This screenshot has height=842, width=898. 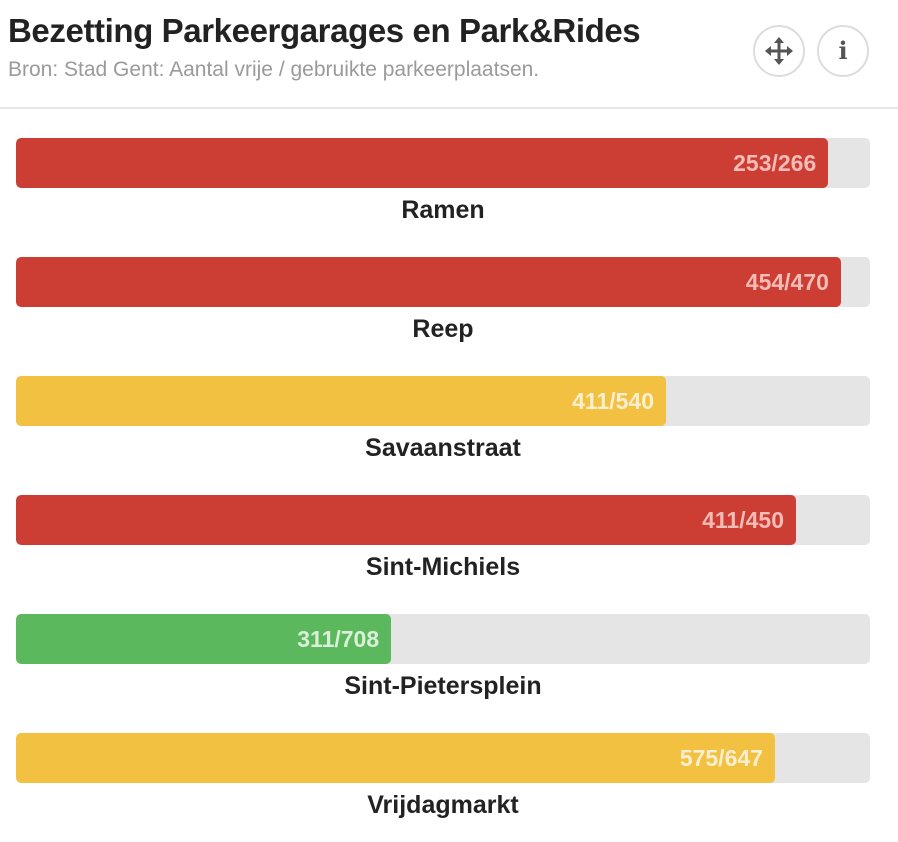 I want to click on garage-row: 311/708 Sint-Pietersplein, so click(x=443, y=664).